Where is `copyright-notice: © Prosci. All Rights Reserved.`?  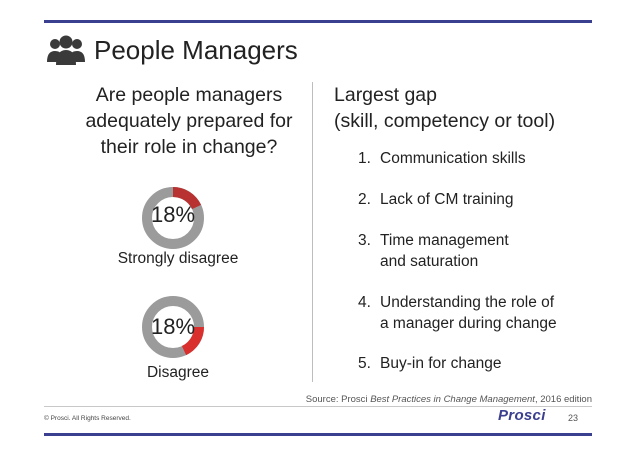 copyright-notice: © Prosci. All Rights Reserved. is located at coordinates (87, 418).